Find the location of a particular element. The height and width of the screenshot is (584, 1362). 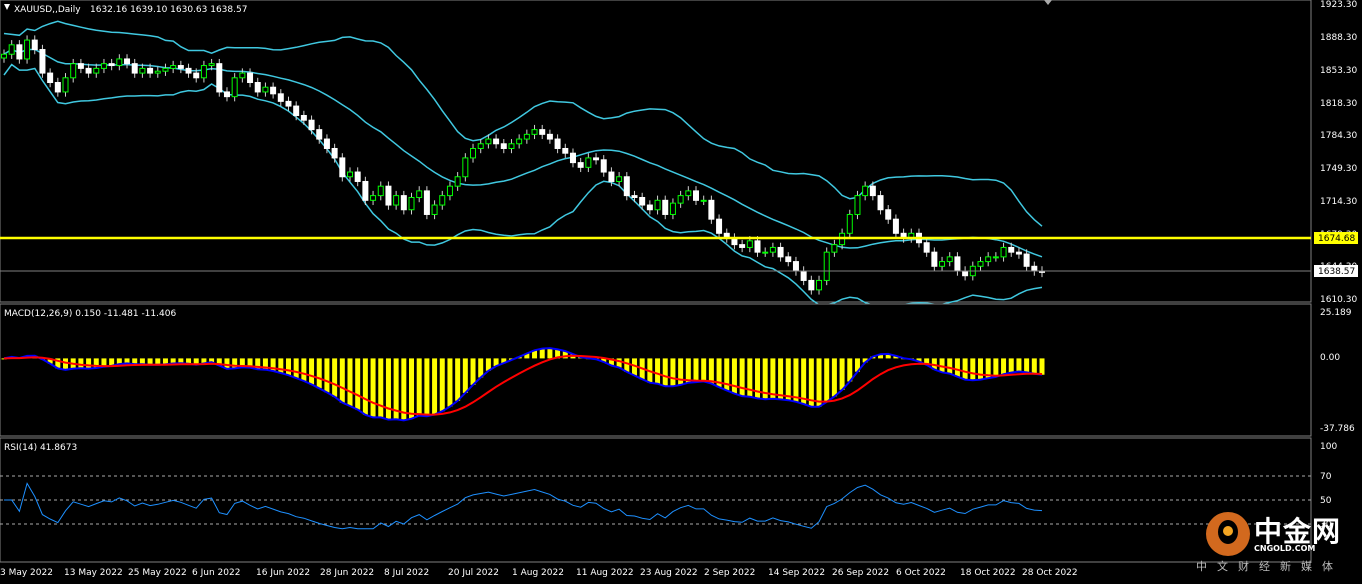

time-tick: 16 Jun 2022 is located at coordinates (283, 573).